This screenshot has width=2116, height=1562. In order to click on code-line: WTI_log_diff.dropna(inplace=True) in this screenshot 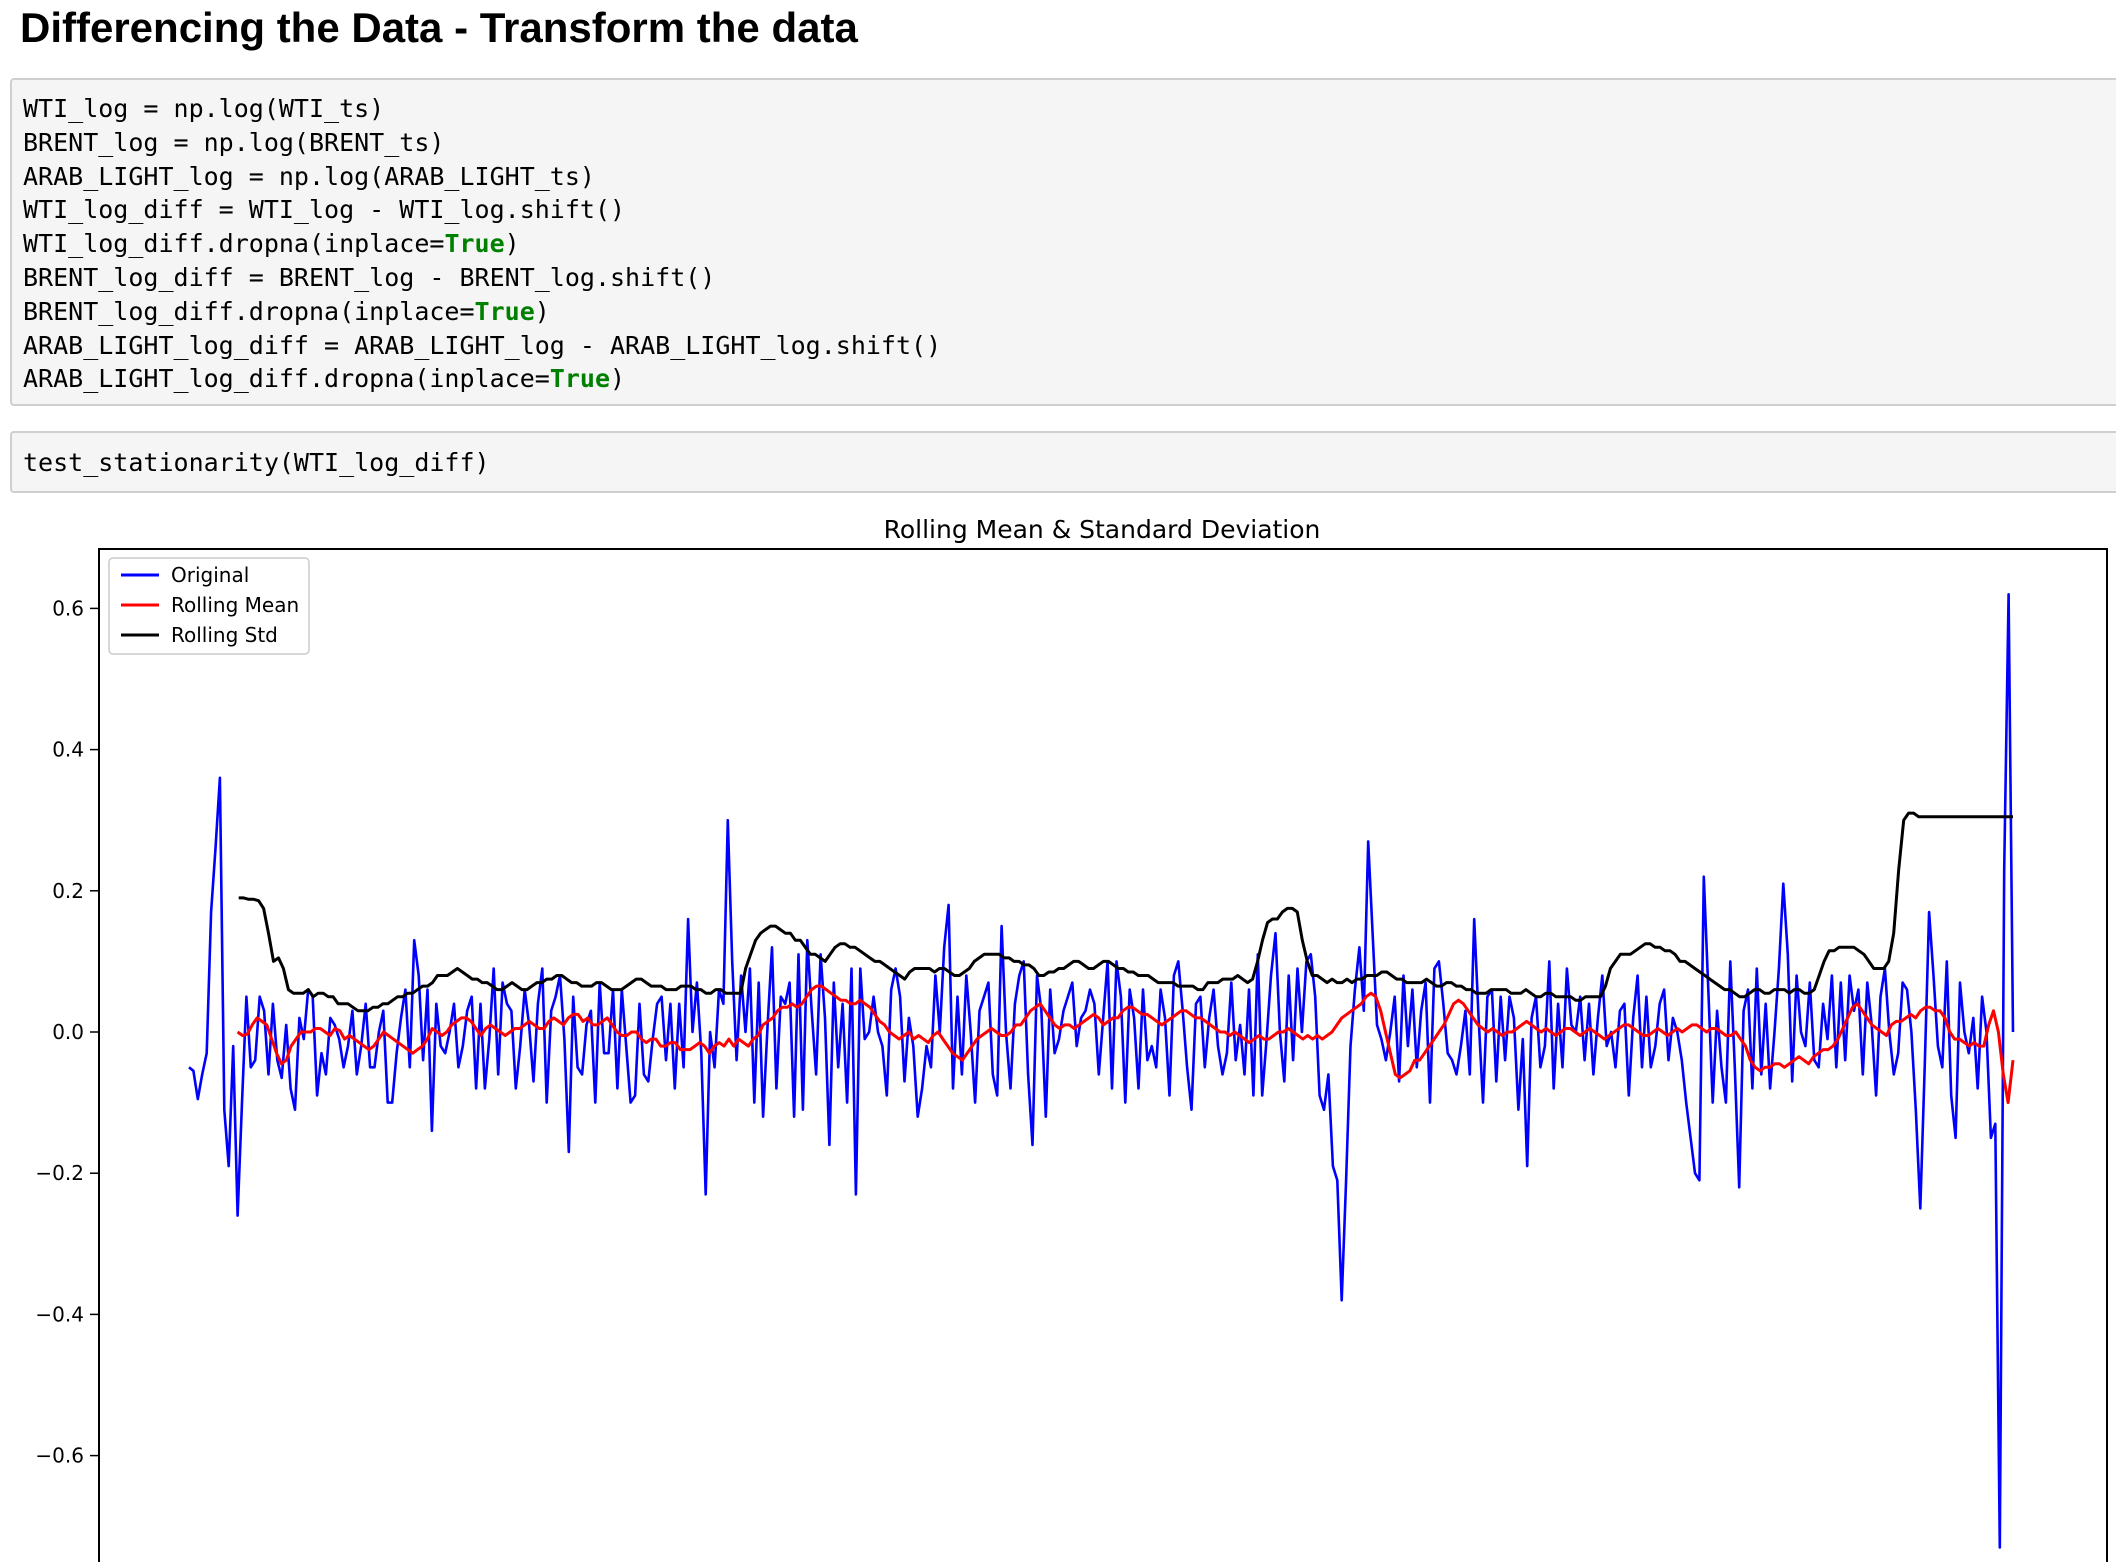, I will do `click(271, 244)`.